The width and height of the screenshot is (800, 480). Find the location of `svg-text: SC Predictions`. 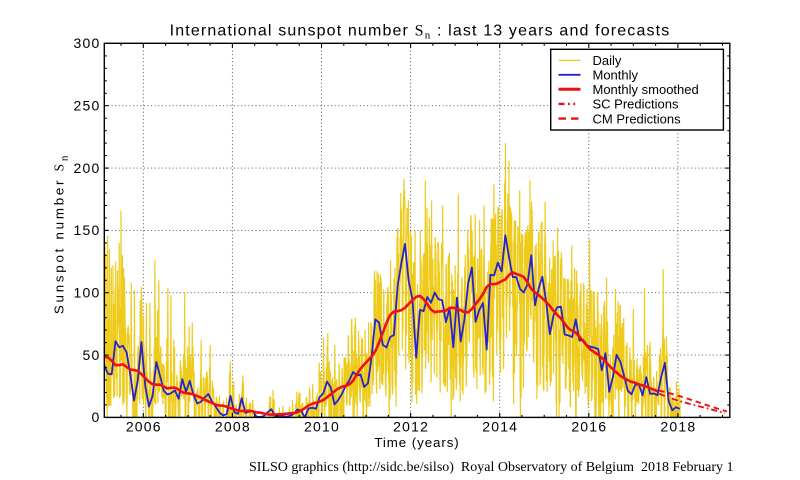

svg-text: SC Predictions is located at coordinates (636, 104).